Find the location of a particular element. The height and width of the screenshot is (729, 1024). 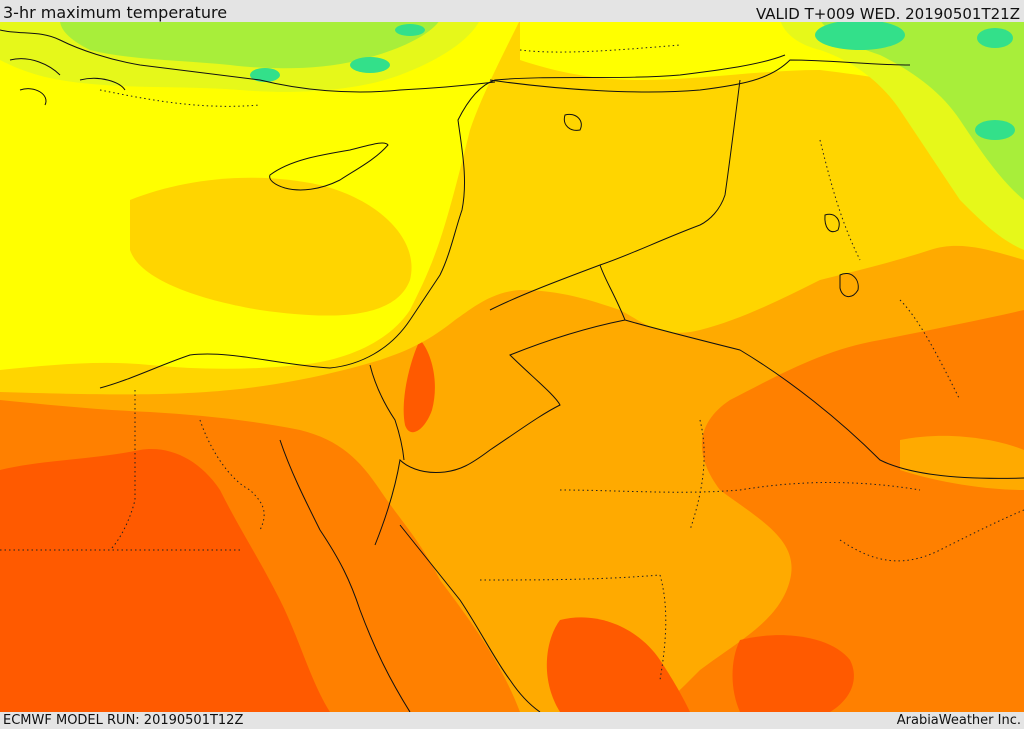

map-title: 3-hr maximum temperature is located at coordinates (115, 12).